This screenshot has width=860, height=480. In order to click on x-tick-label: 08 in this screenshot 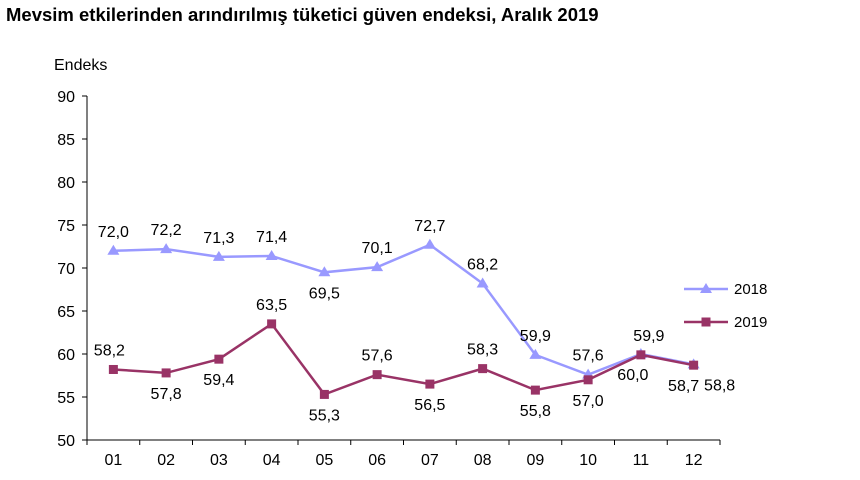, I will do `click(483, 460)`.